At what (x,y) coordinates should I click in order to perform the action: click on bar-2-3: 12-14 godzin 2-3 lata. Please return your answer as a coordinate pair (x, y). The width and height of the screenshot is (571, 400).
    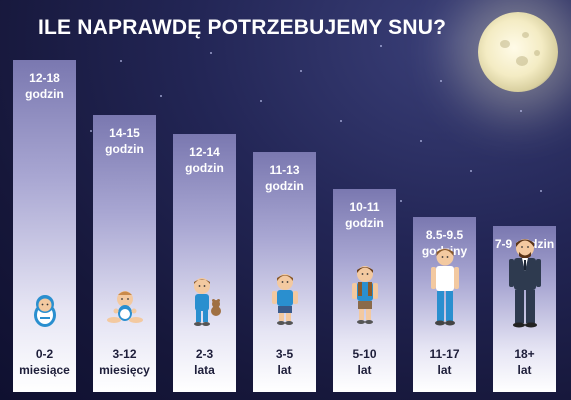
    Looking at the image, I should click on (204, 262).